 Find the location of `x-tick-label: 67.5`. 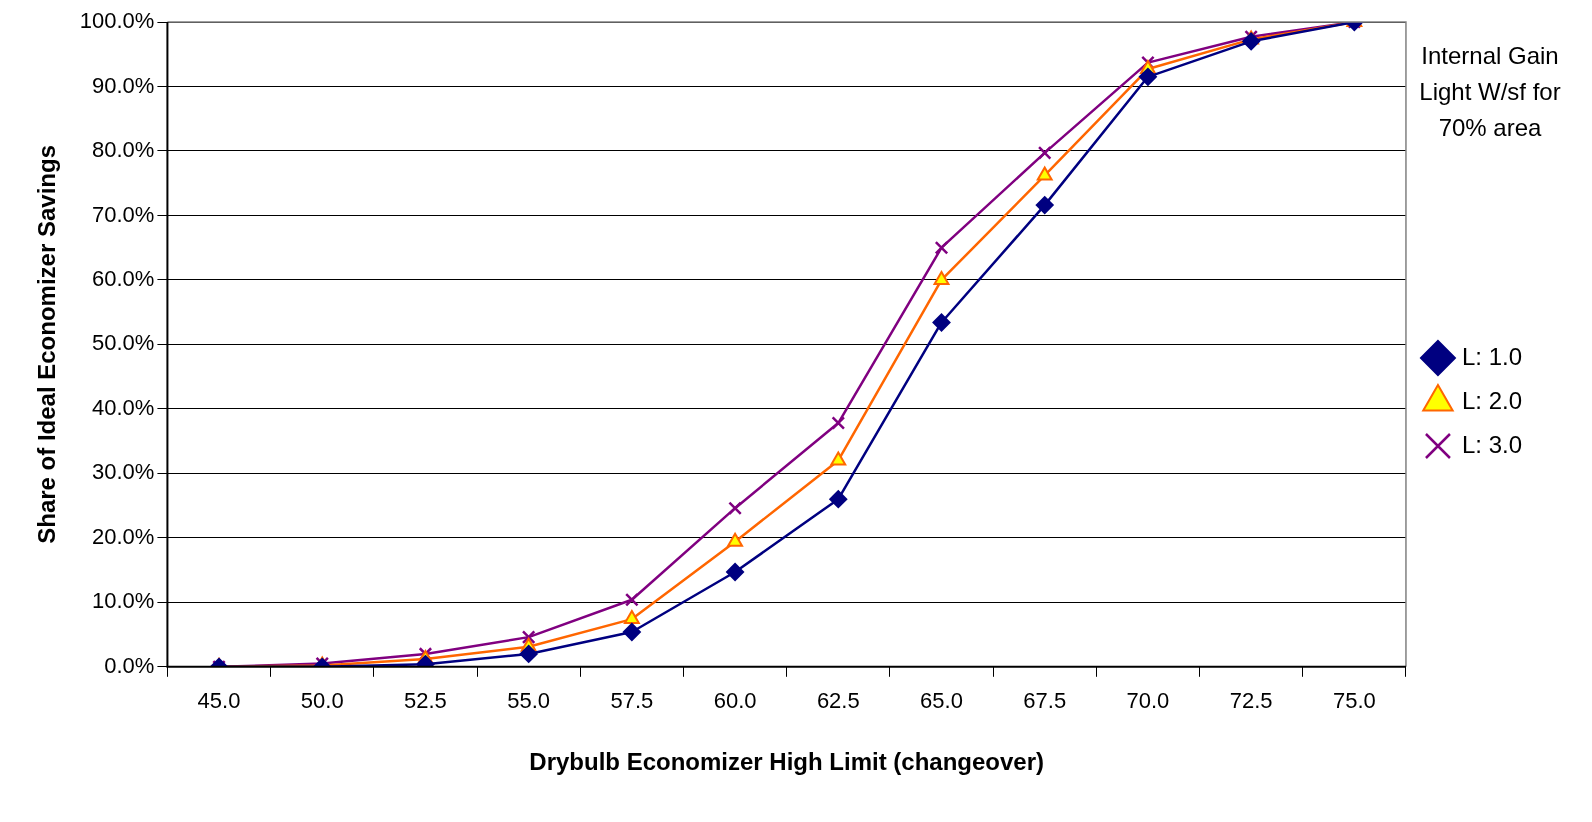

x-tick-label: 67.5 is located at coordinates (1045, 701).